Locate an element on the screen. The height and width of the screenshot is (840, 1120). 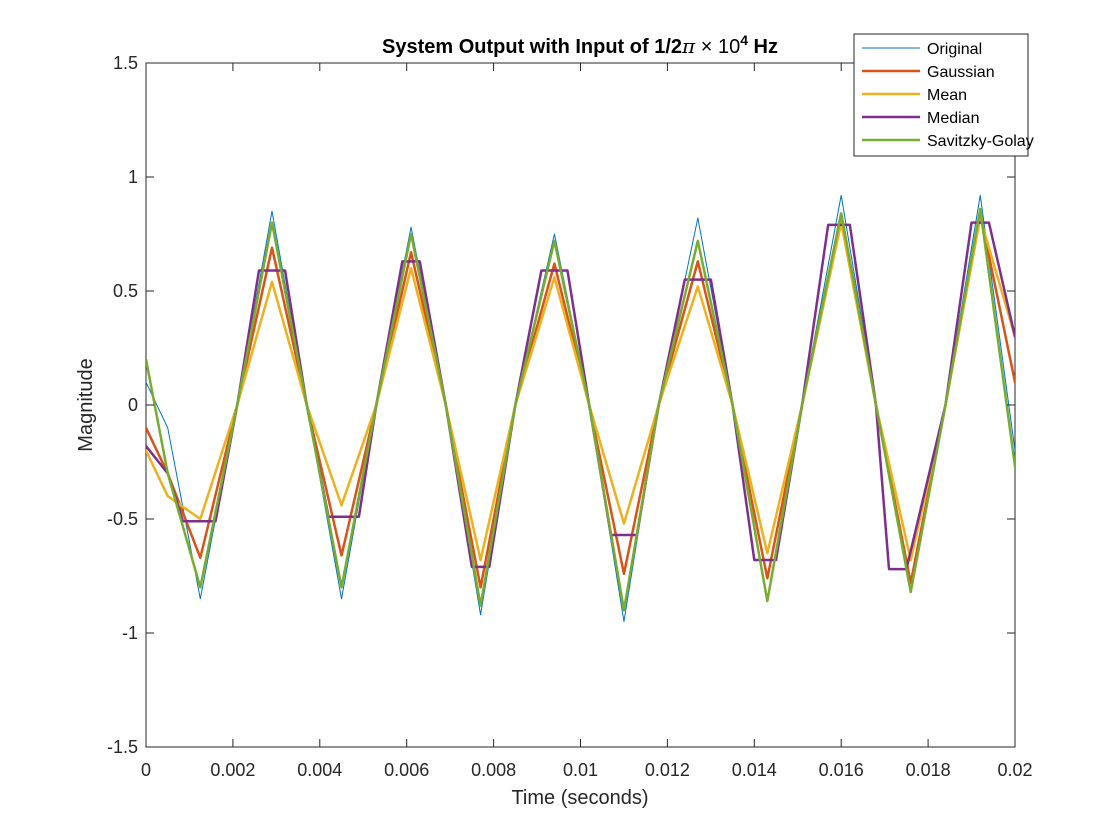
y-tick-label: 0 is located at coordinates (133, 405).